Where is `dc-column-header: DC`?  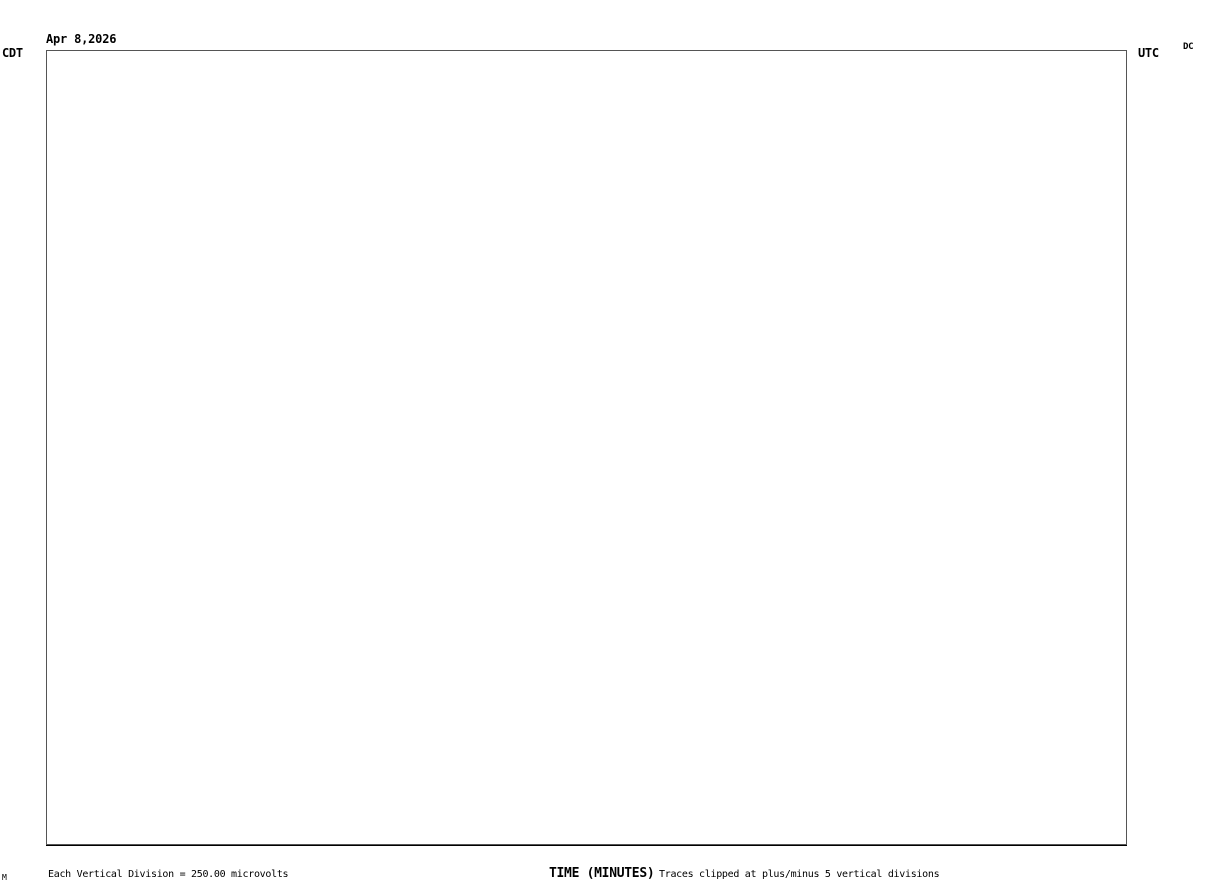 dc-column-header: DC is located at coordinates (1188, 47).